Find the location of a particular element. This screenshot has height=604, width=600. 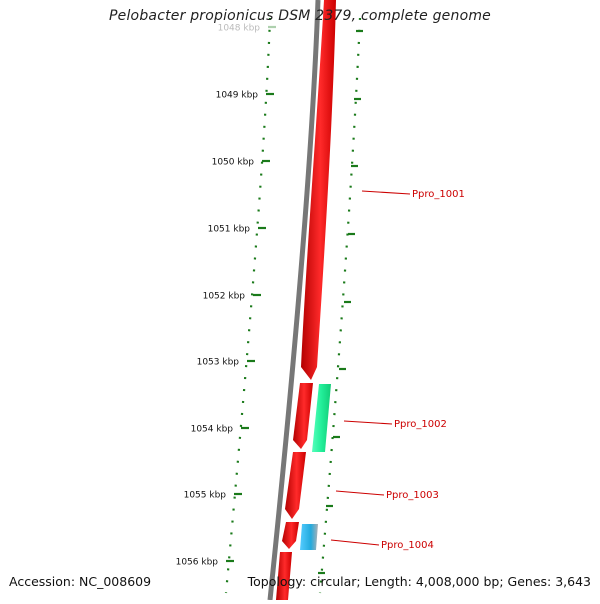

gene-cds-a is located at coordinates (303, 416).